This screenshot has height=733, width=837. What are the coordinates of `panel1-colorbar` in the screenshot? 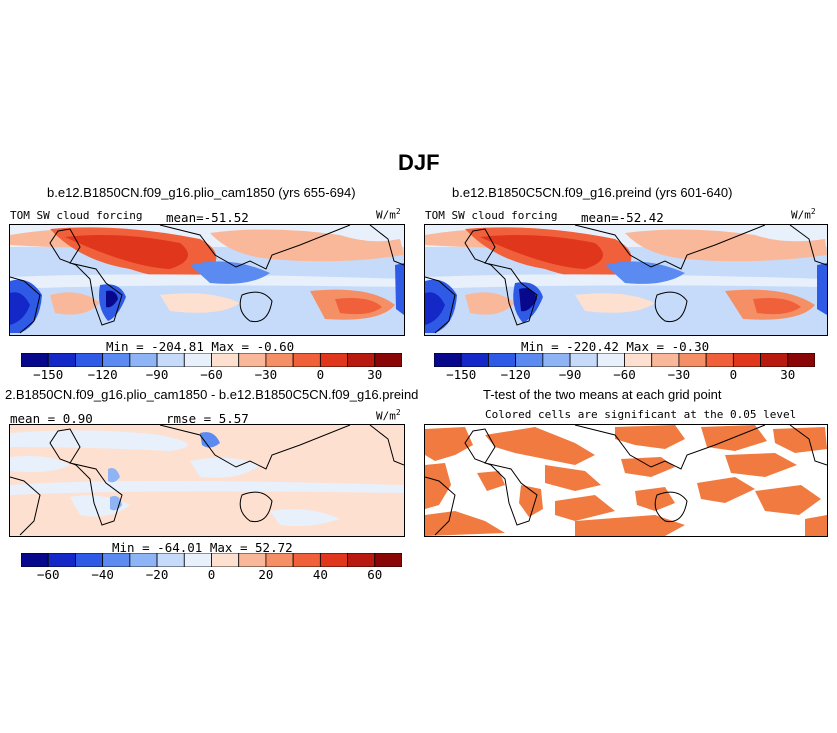 It's located at (211, 360).